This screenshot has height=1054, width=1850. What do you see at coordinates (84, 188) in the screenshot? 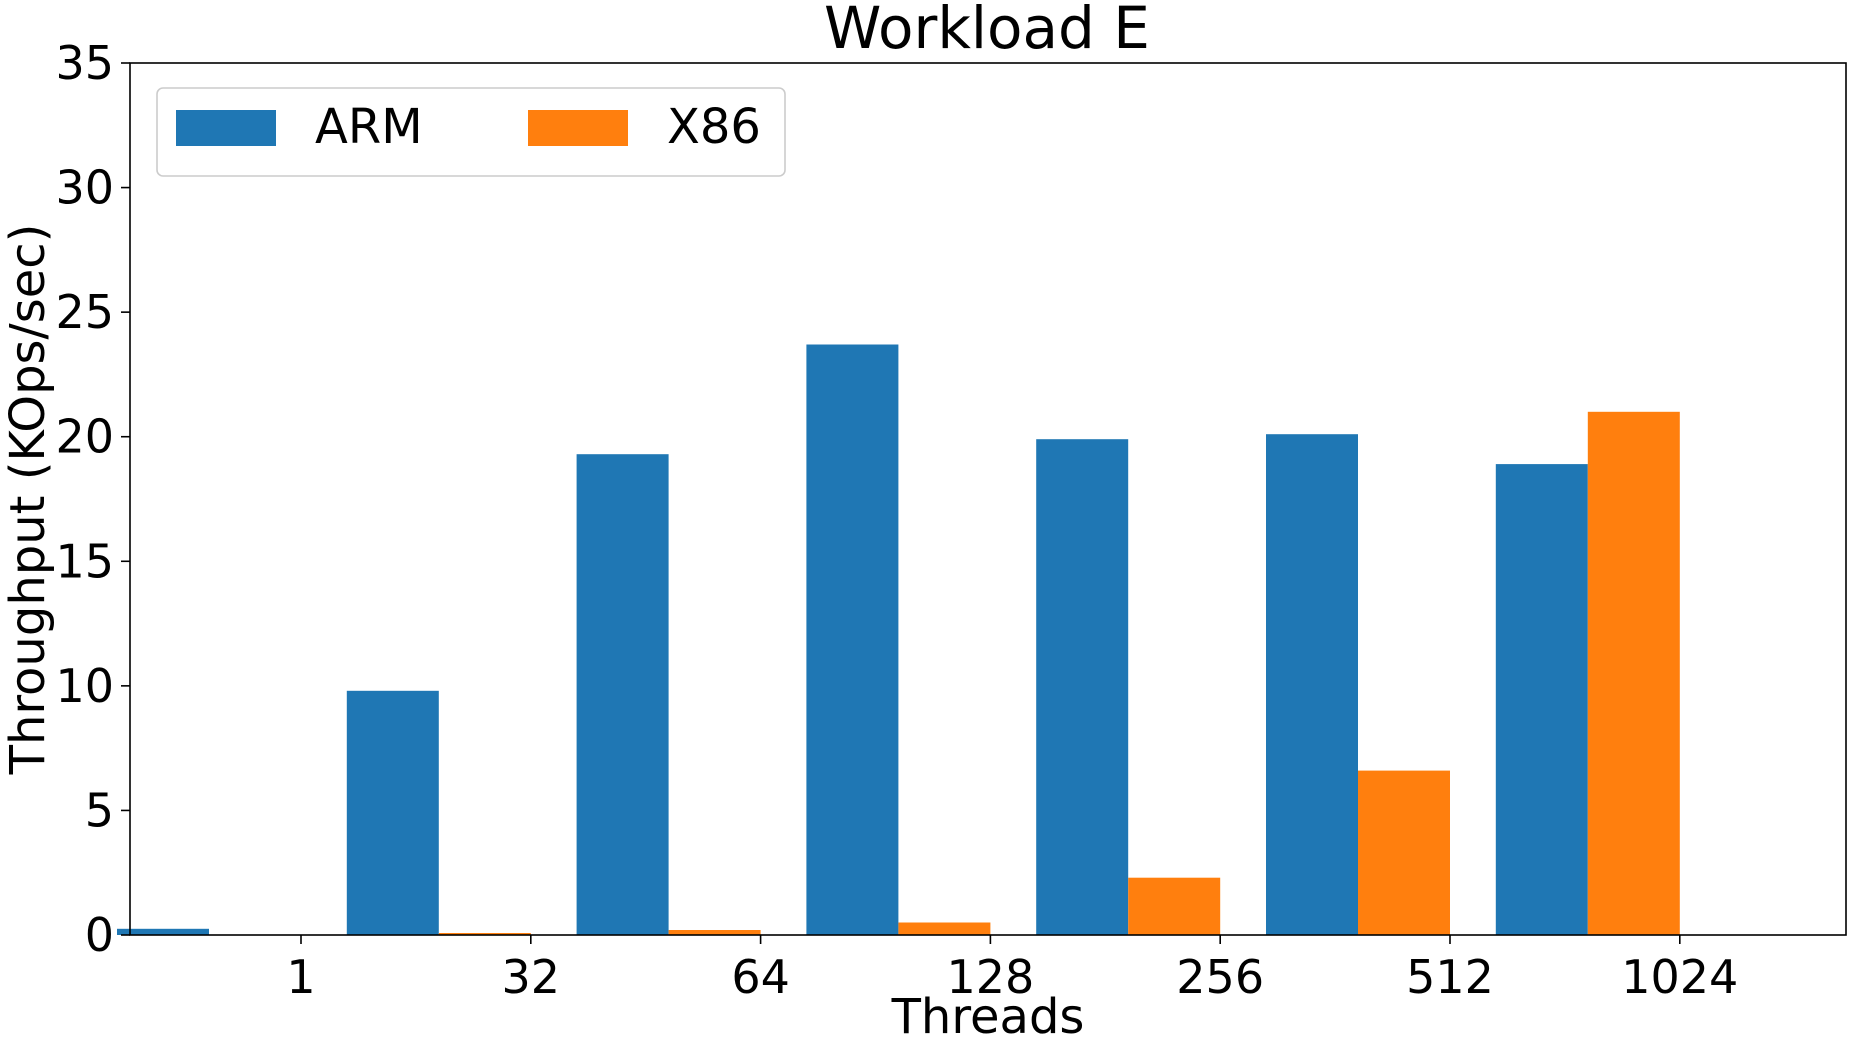
I see `y-tick-label: 30` at bounding box center [84, 188].